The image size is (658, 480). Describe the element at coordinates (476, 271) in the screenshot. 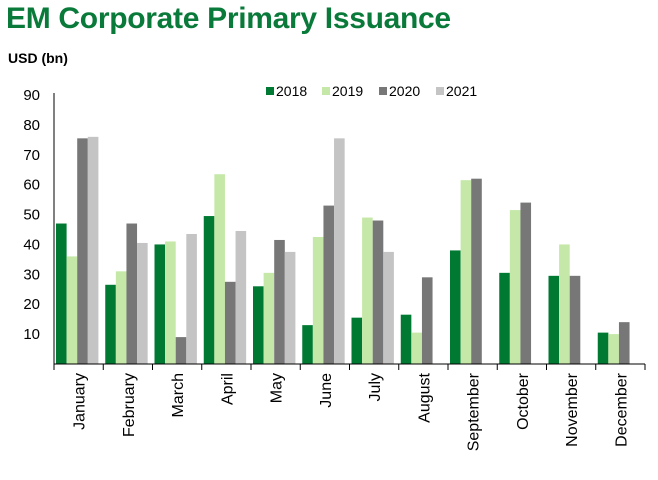

I see `bar-2020-september` at that location.